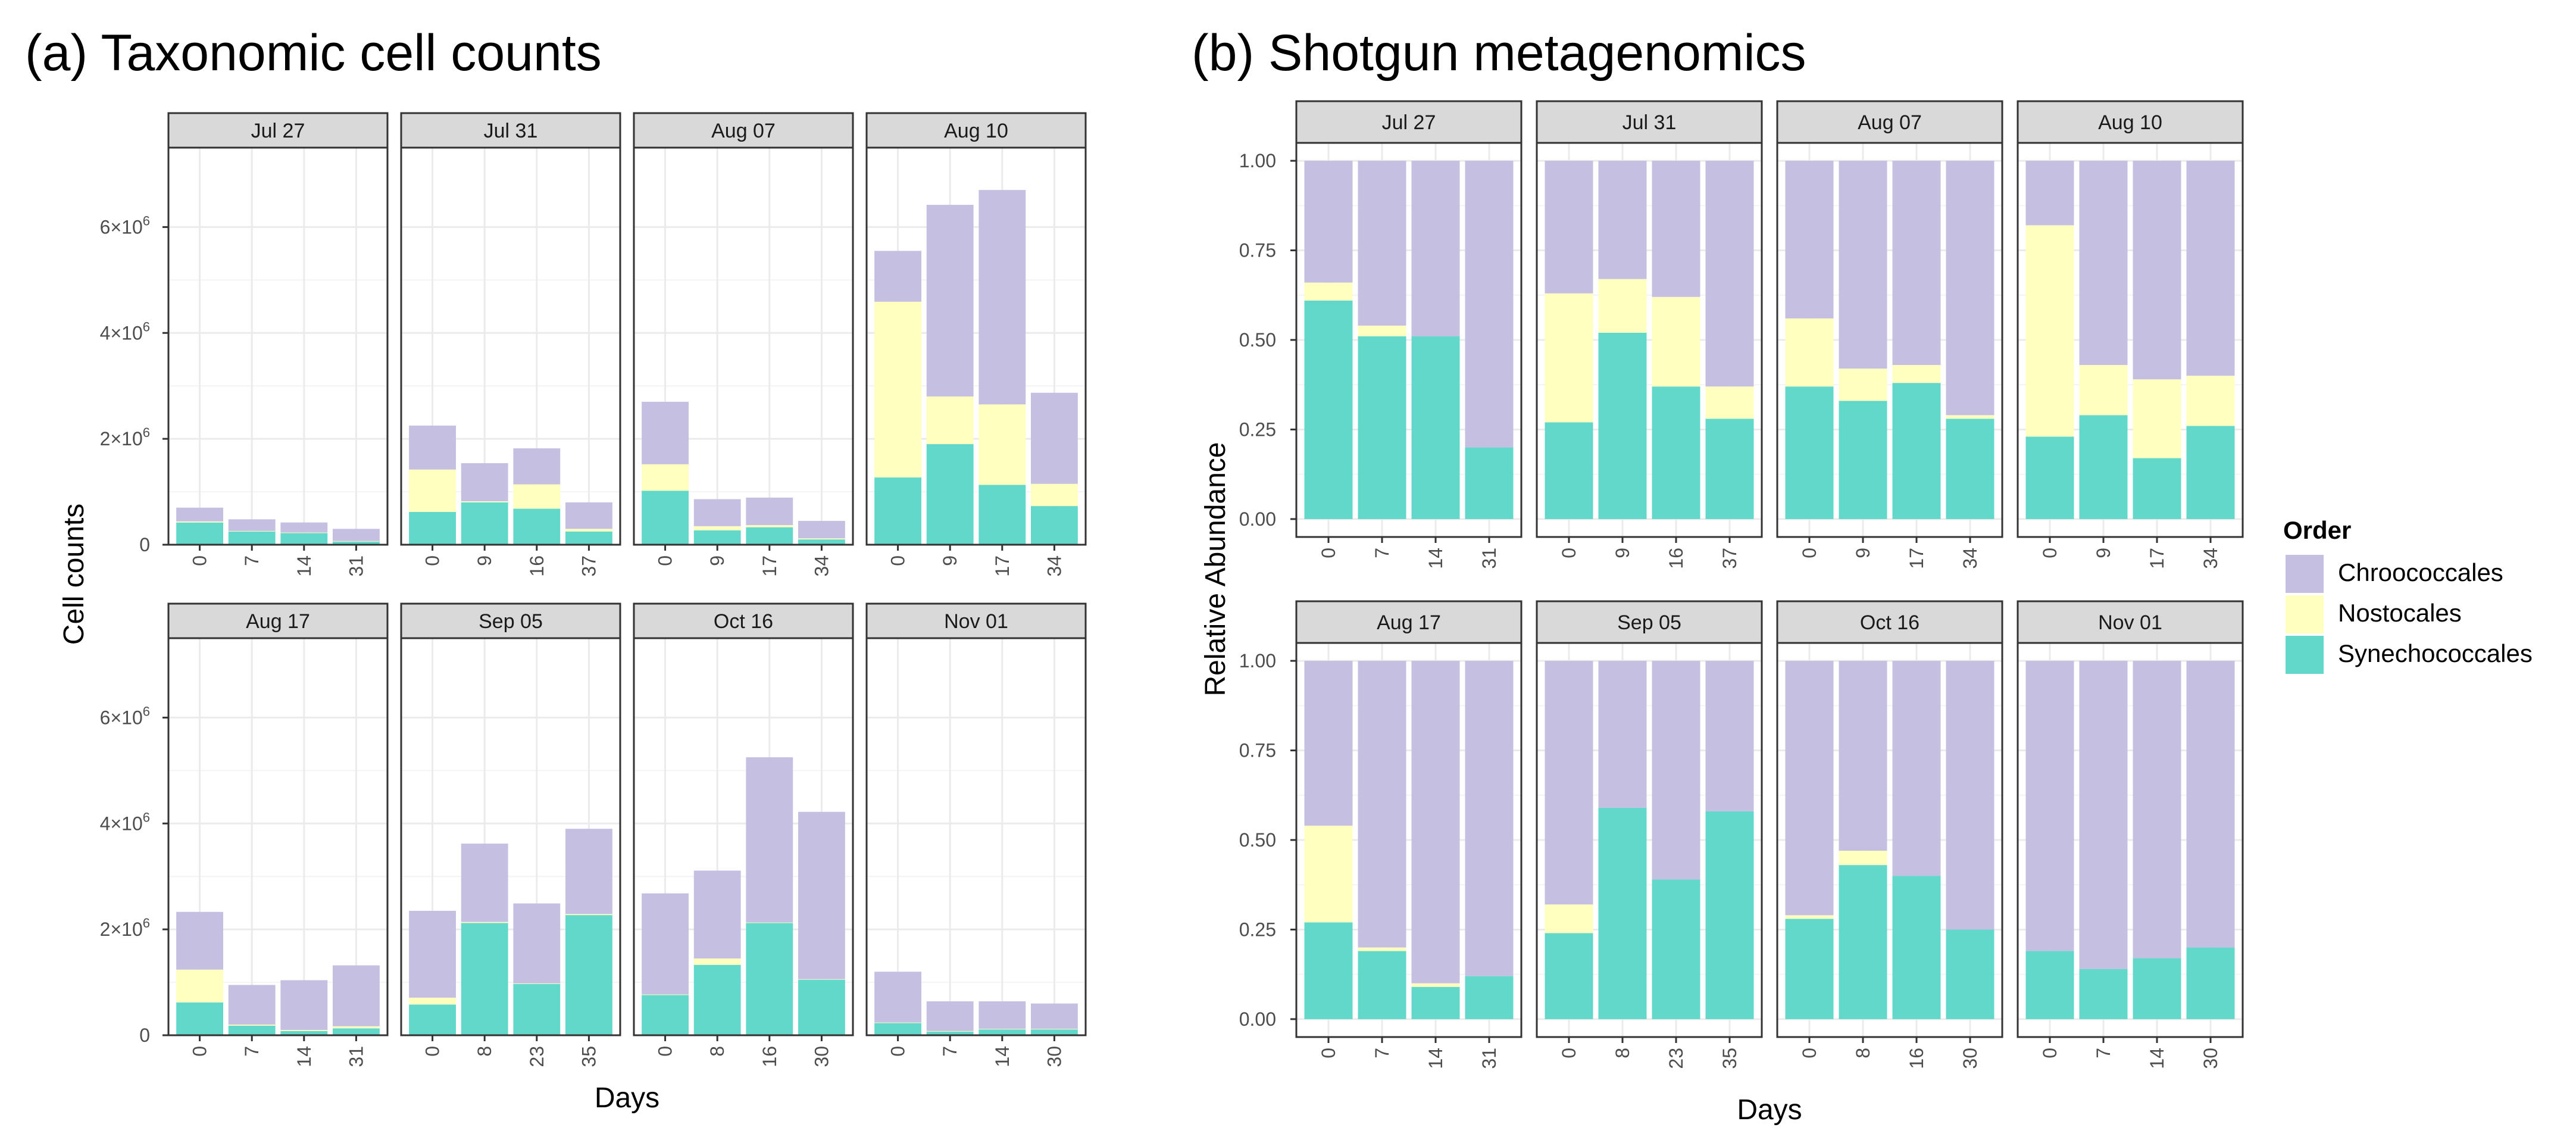 The width and height of the screenshot is (2576, 1143). Describe the element at coordinates (1257, 840) in the screenshot. I see `y-tick-label: 0.50` at that location.